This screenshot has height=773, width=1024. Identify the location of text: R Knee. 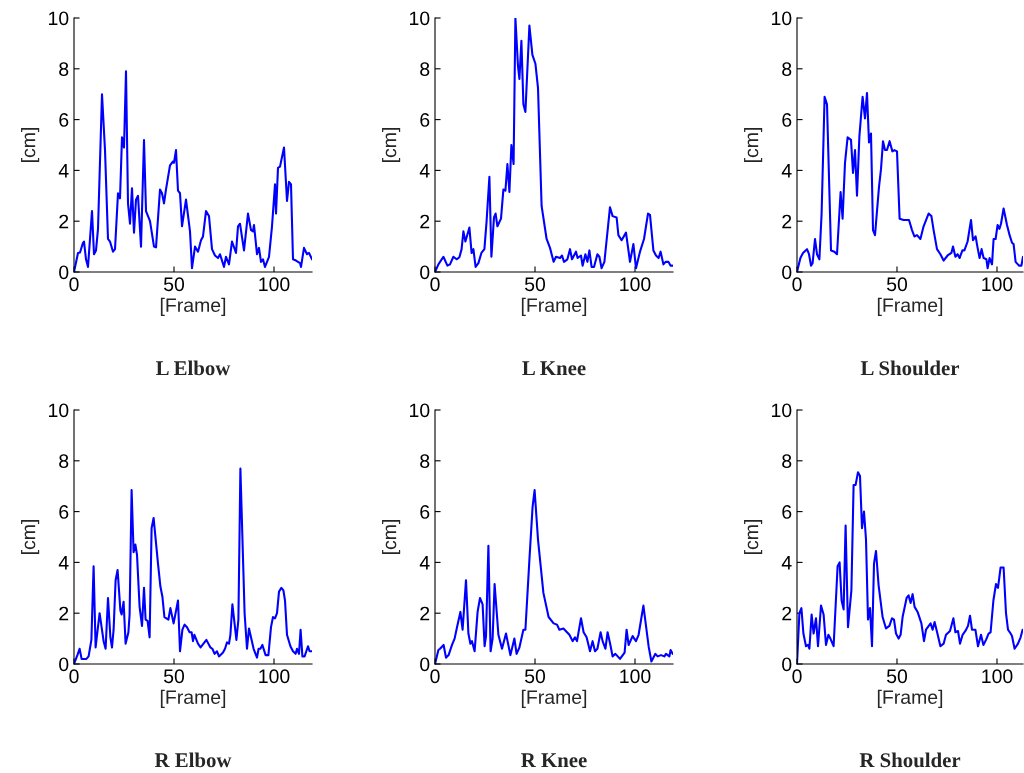
(554, 760).